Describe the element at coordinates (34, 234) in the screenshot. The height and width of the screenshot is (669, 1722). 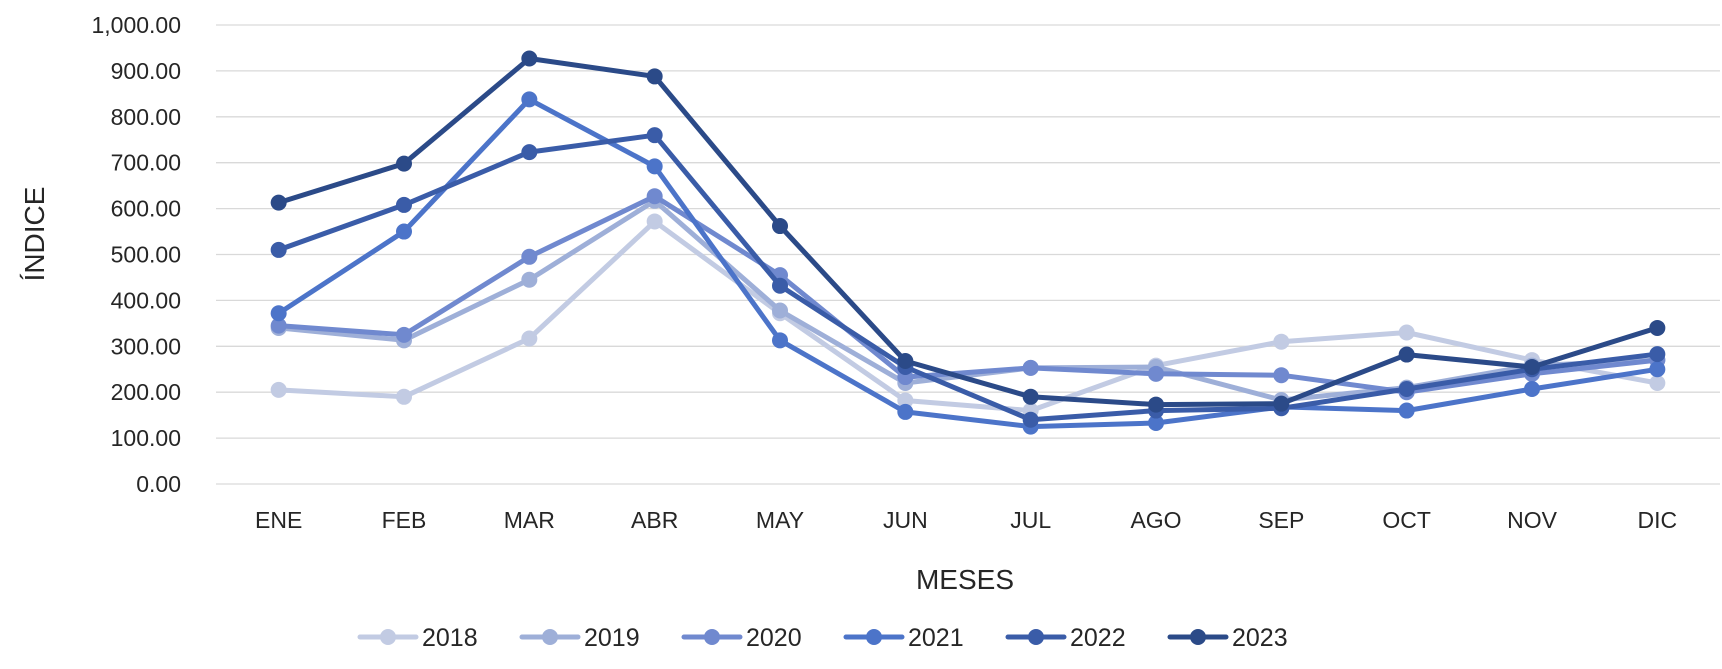
I see `y-axis-title: ÍNDICE` at that location.